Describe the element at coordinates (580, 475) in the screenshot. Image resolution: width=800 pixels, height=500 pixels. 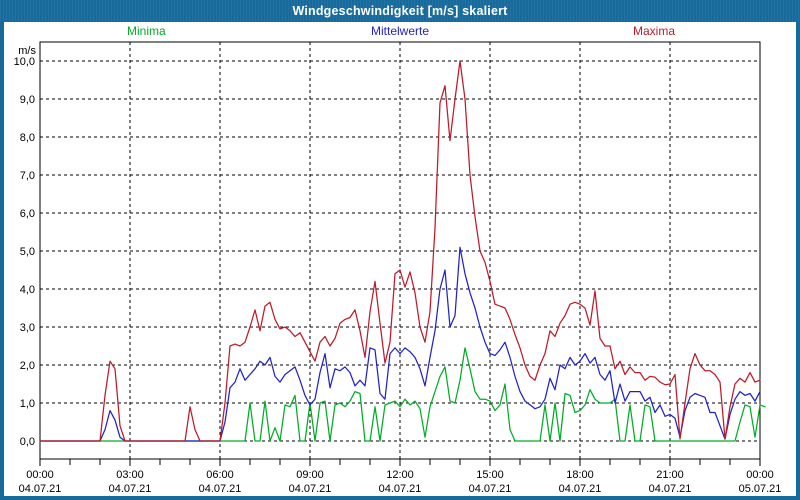
I see `x-tick-time-label: 18:00` at that location.